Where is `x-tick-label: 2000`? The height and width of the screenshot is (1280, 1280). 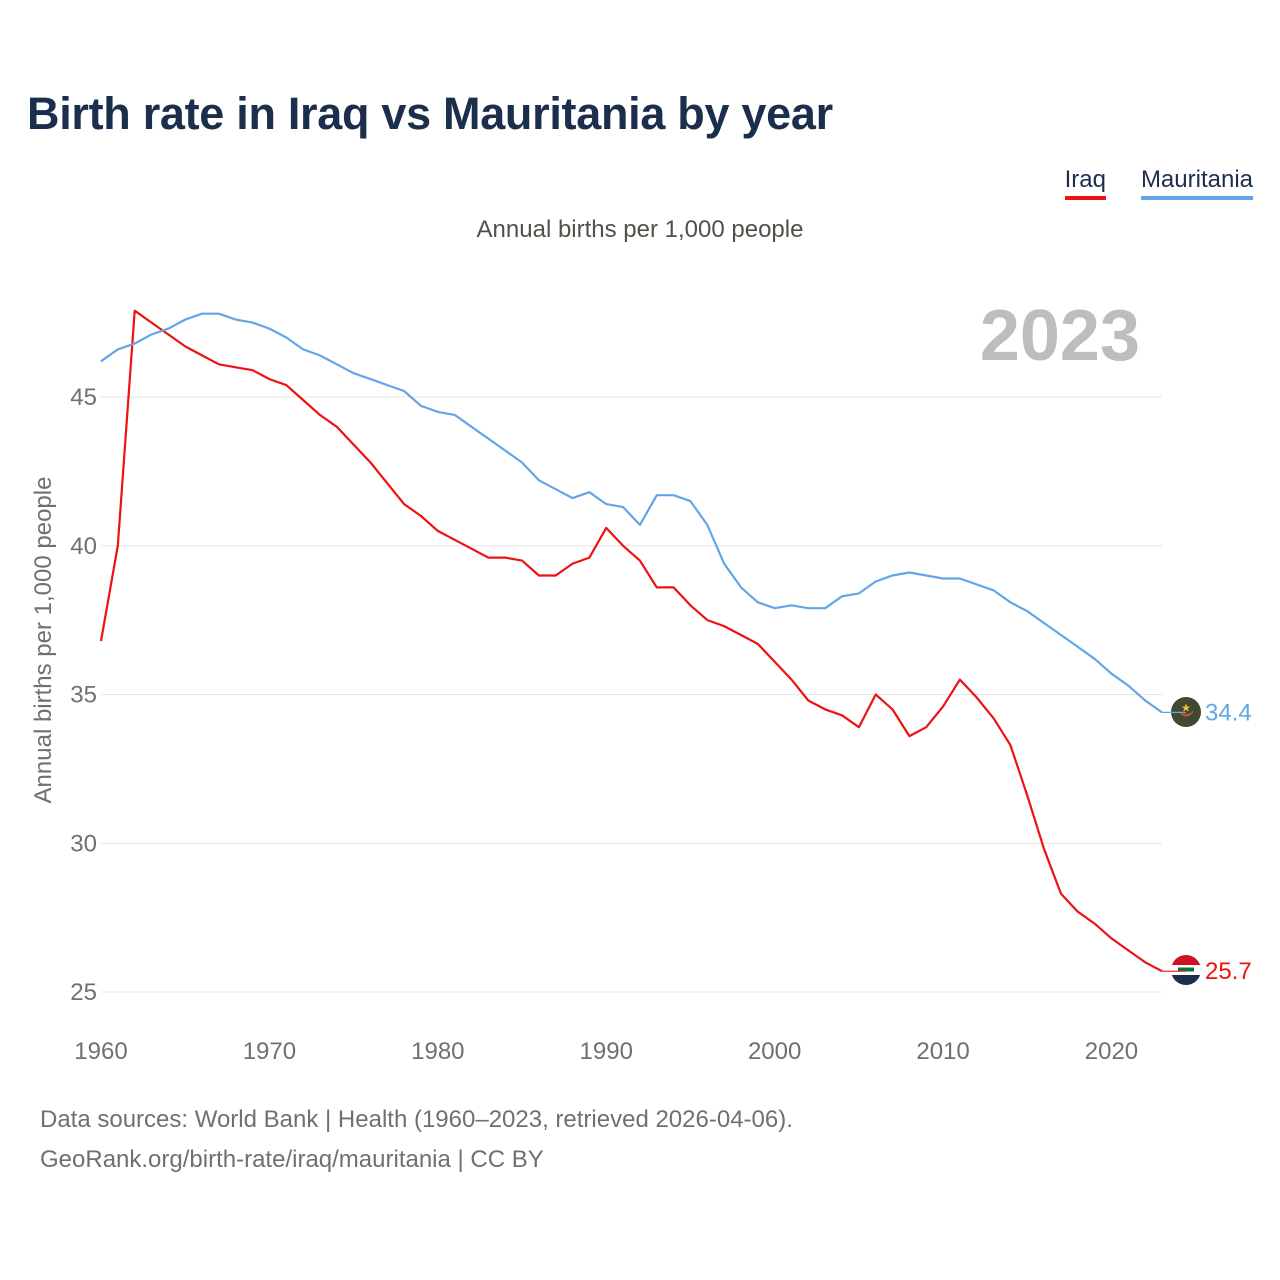 x-tick-label: 2000 is located at coordinates (774, 1051).